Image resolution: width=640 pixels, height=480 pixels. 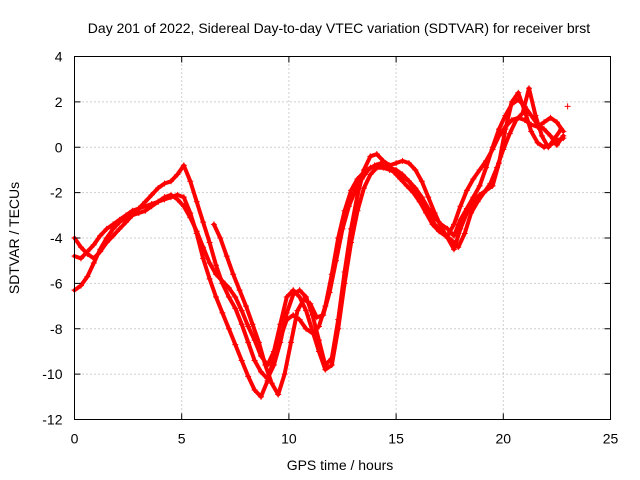 I want to click on y-tick-label: 4, so click(x=59, y=57).